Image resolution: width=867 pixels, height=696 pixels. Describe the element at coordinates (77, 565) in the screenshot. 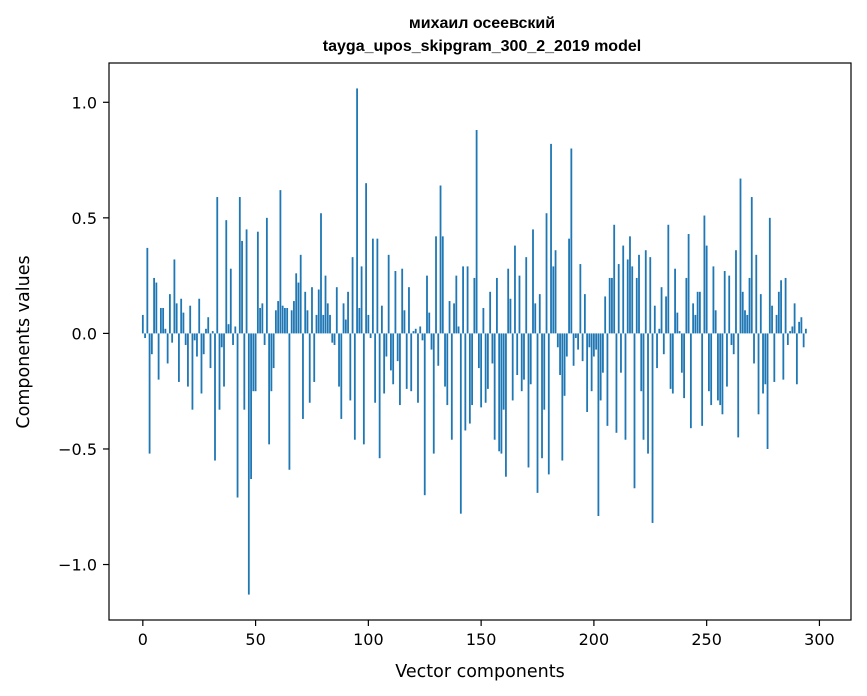

I see `y-tick-label: −1.0` at that location.